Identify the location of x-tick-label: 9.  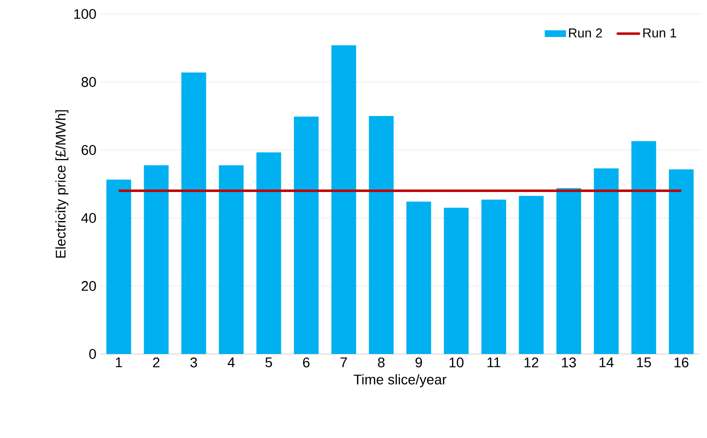
(419, 363).